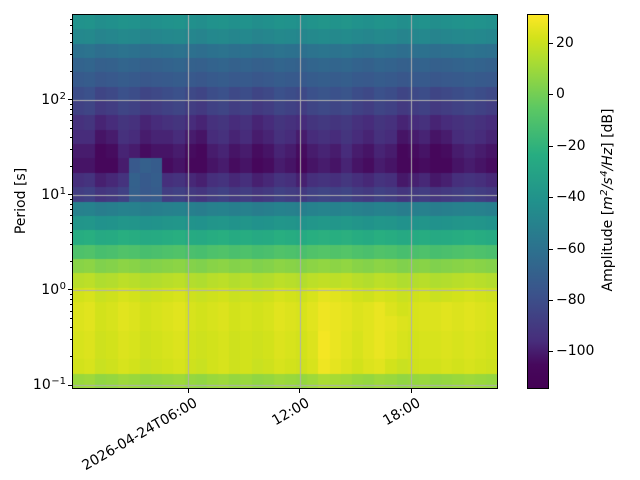  What do you see at coordinates (571, 145) in the screenshot?
I see `colorbar-tick-label: −20` at bounding box center [571, 145].